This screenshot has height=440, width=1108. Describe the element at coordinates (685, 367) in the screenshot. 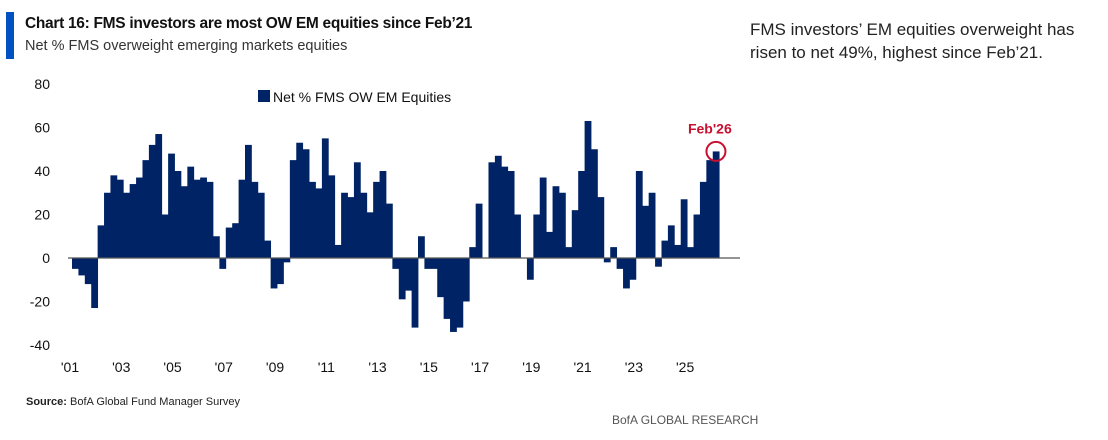

I see `x-tick-label: '25` at that location.